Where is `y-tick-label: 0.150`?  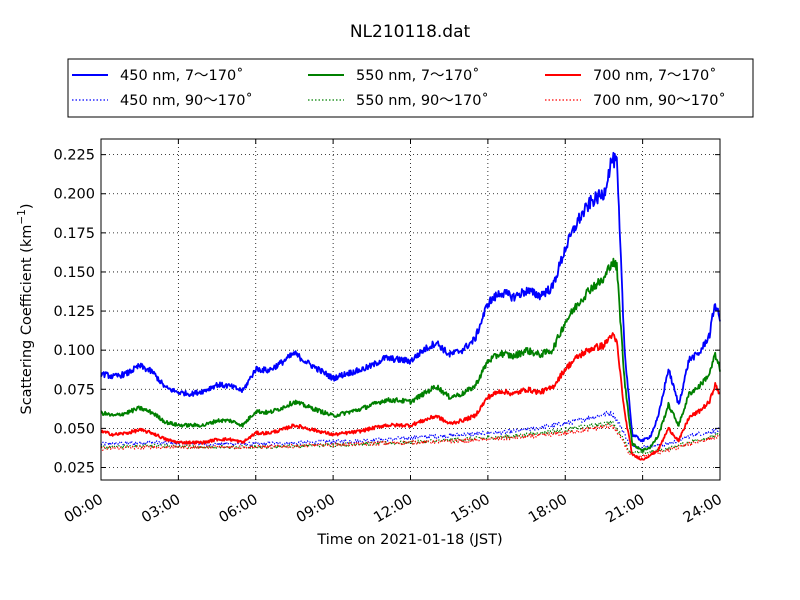
y-tick-label: 0.150 is located at coordinates (74, 273).